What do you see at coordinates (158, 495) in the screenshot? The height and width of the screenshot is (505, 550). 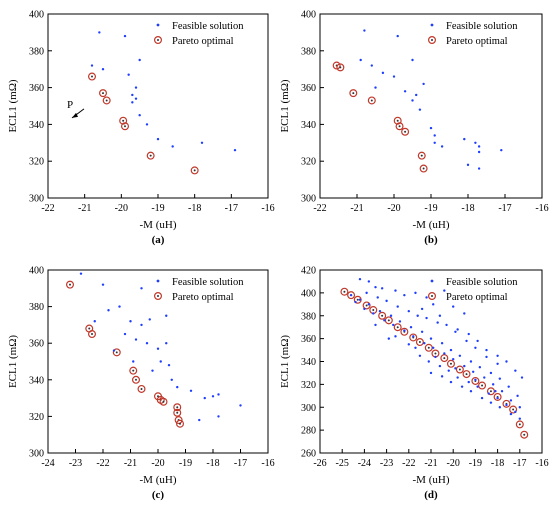 I see `panel-label: (c)` at bounding box center [158, 495].